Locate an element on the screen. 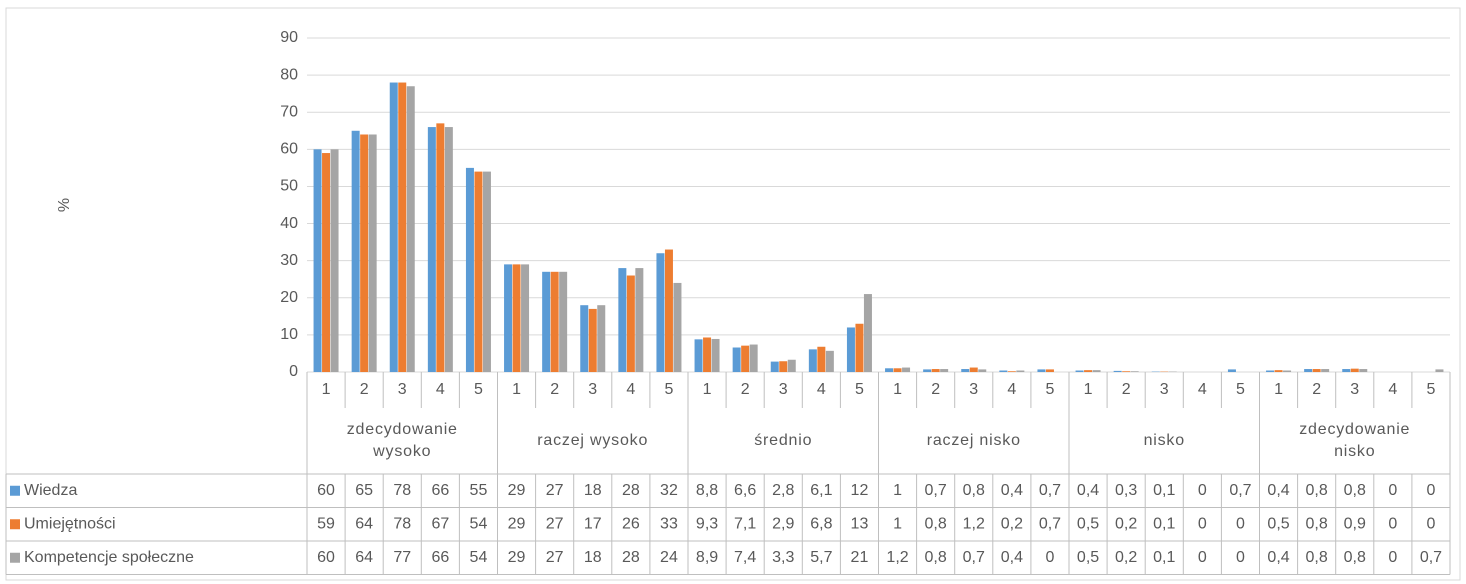 The height and width of the screenshot is (584, 1466). y-tick-label: 20 is located at coordinates (289, 297).